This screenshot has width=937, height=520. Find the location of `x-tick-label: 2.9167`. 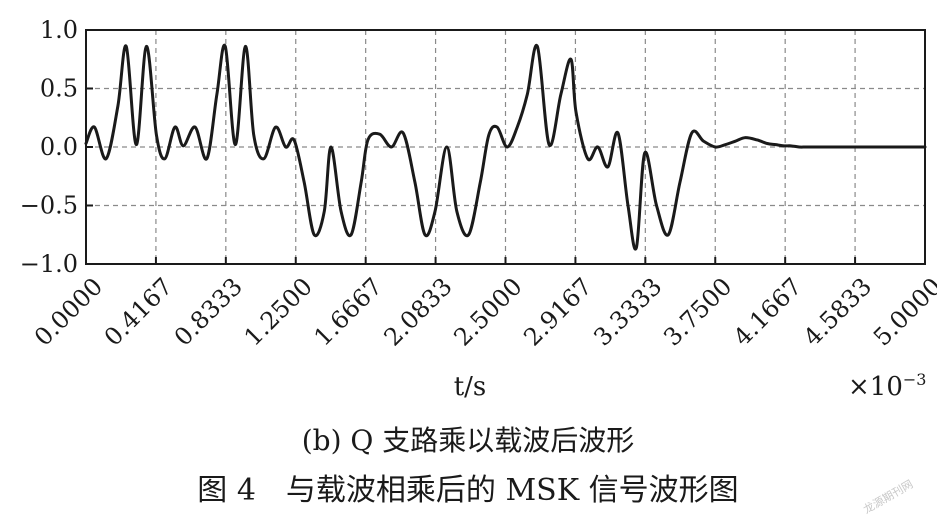

x-tick-label: 2.9167 is located at coordinates (557, 311).